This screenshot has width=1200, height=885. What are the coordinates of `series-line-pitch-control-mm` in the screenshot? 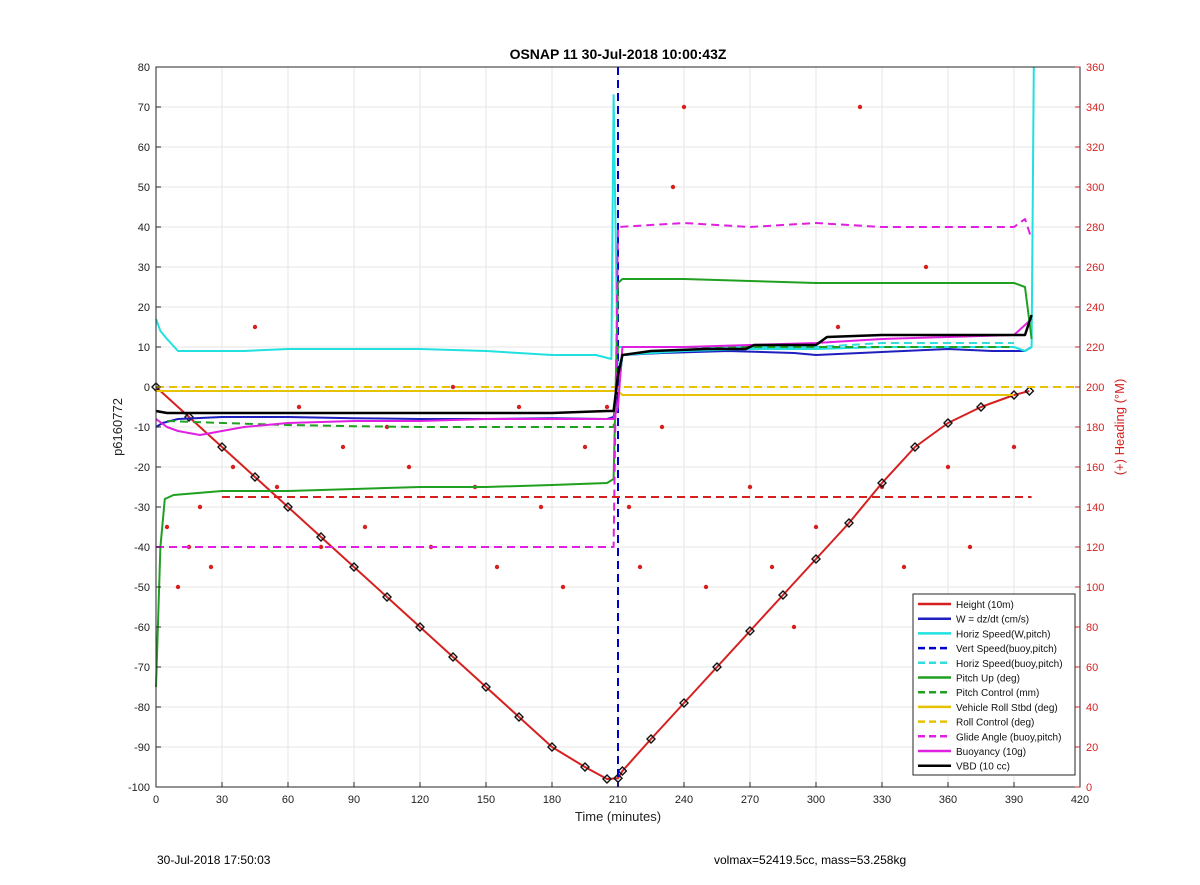 It's located at (590, 387).